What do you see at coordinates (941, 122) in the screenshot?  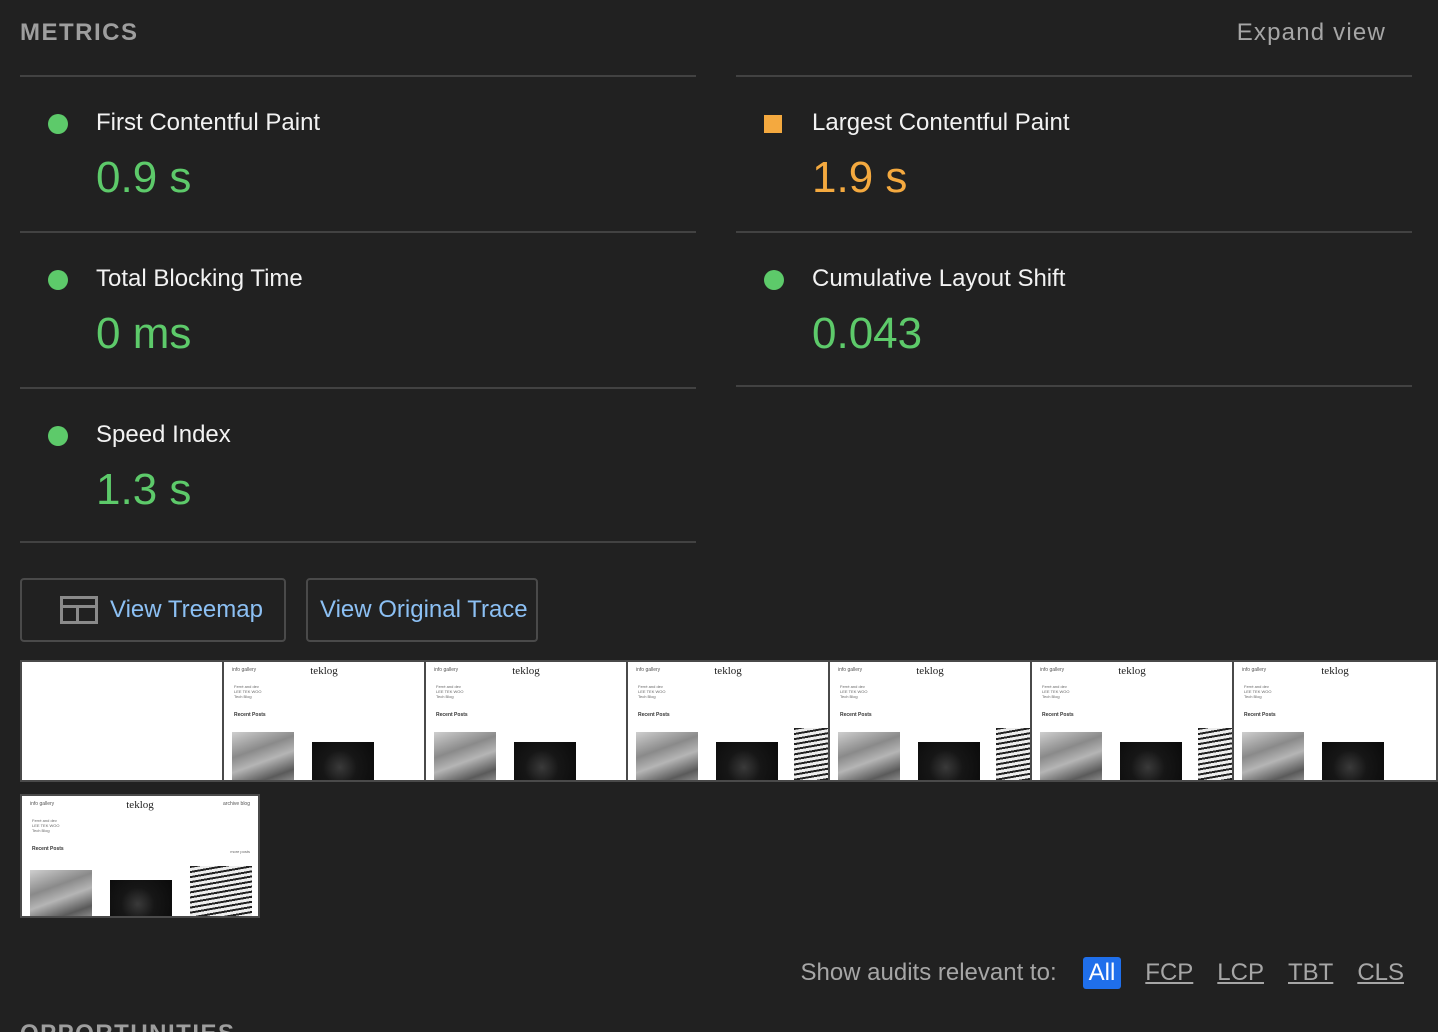 I see `metric-label: Largest Contentful Paint` at bounding box center [941, 122].